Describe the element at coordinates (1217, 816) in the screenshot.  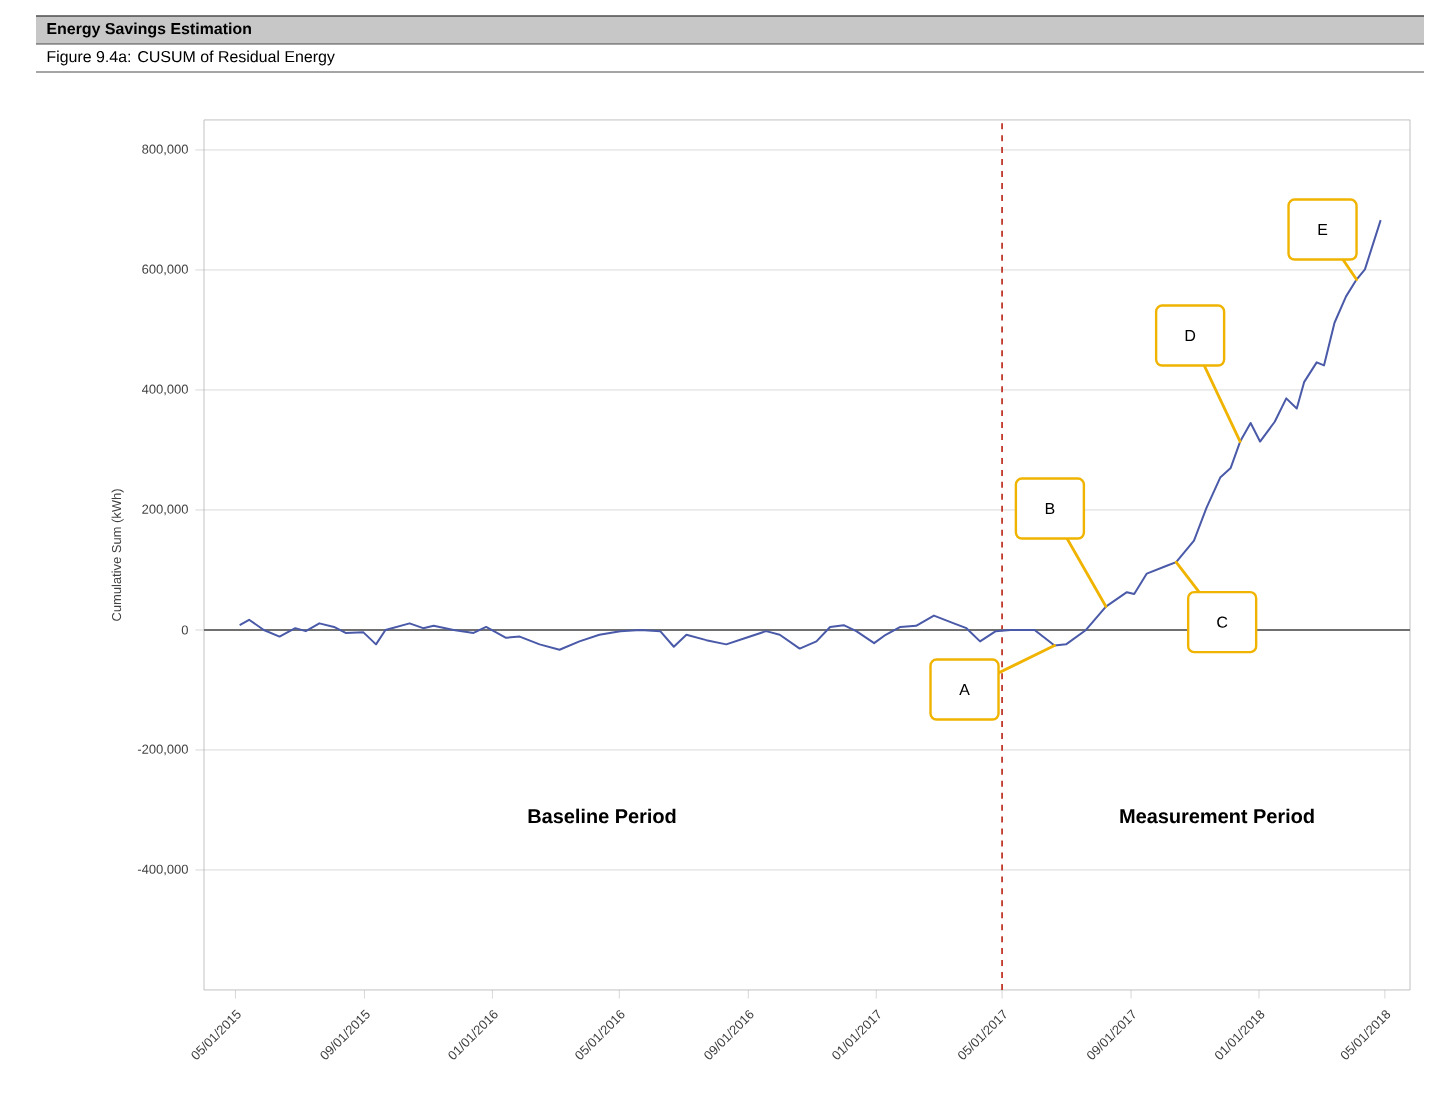
I see `annotation: Measurement Period` at that location.